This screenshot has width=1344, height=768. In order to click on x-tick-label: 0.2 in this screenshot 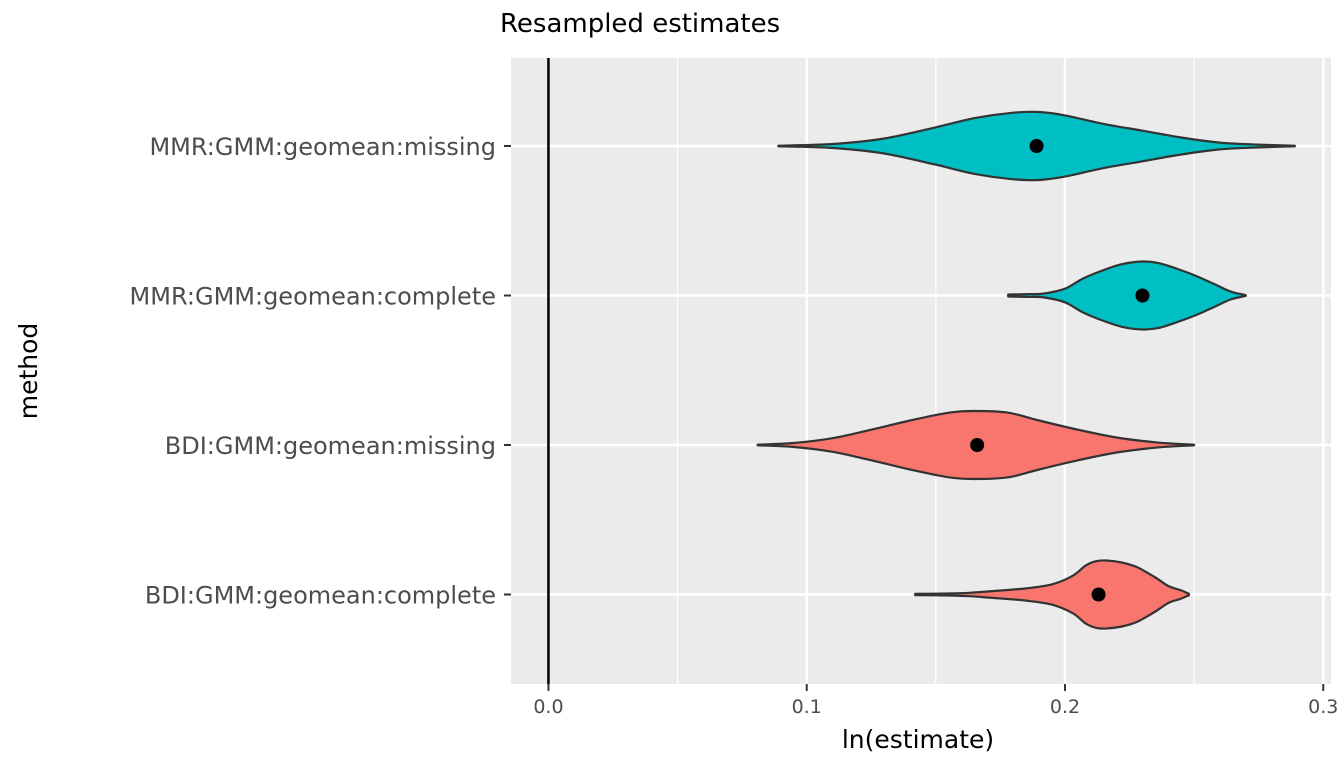, I will do `click(1065, 707)`.